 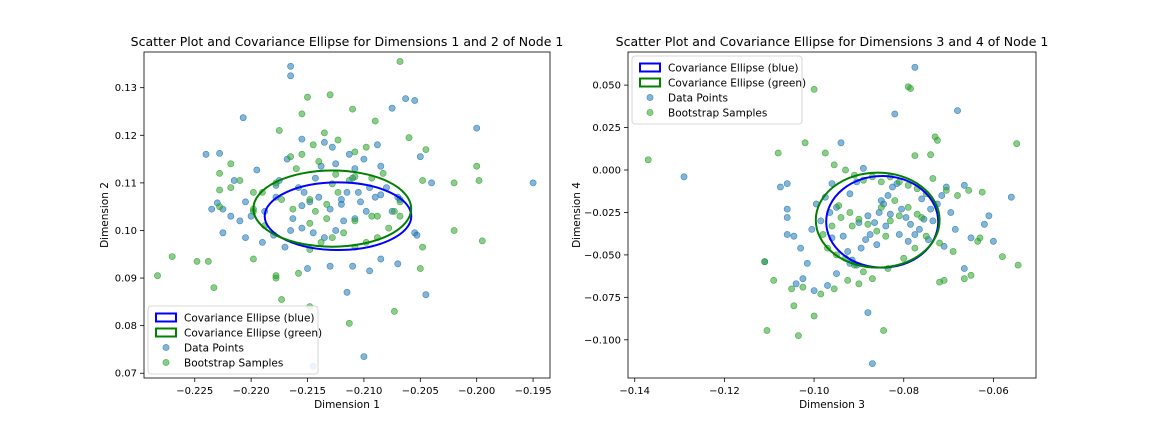 I want to click on legend-entry-label: Covariance Ellipse (blue), so click(x=249, y=318).